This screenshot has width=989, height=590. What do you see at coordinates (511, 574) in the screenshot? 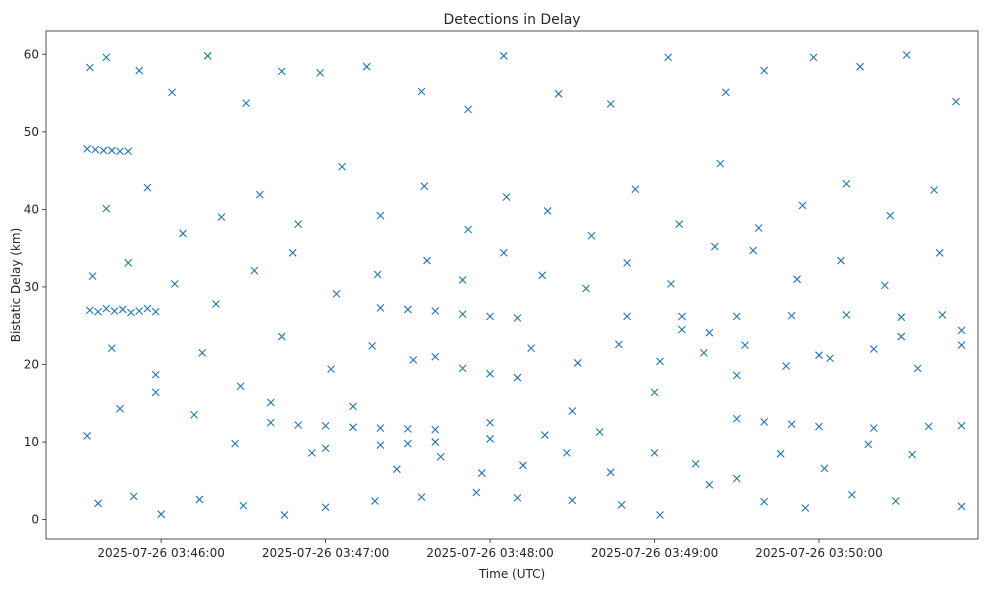
I see `x-axis-label: Time (UTC)` at bounding box center [511, 574].